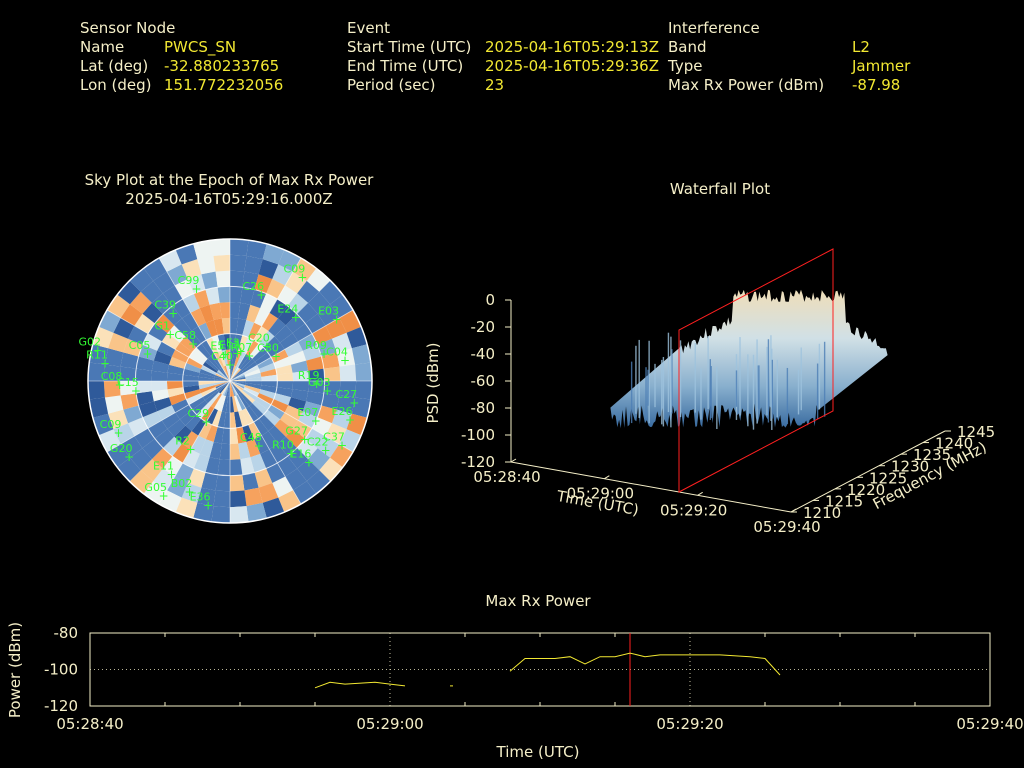 This screenshot has height=768, width=1024. I want to click on skyplot-satellite-label: G02, so click(90, 342).